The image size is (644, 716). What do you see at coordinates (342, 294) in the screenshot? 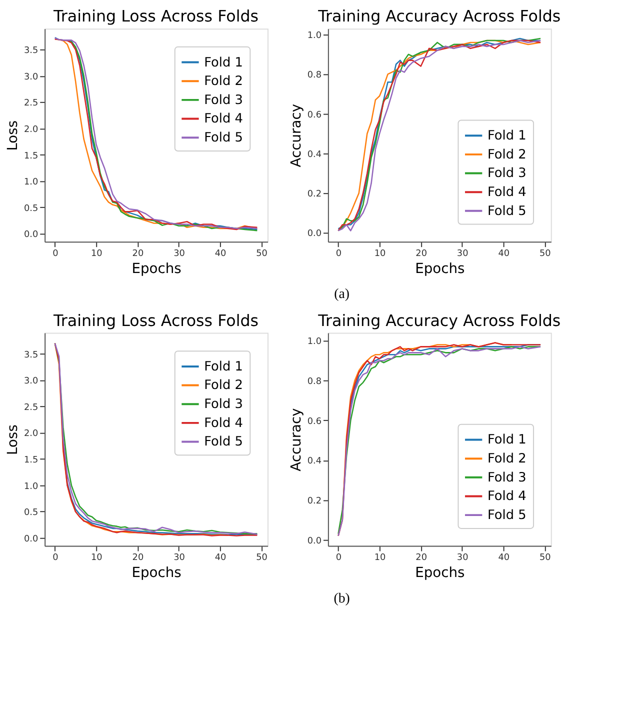
I see `text: (a)` at bounding box center [342, 294].